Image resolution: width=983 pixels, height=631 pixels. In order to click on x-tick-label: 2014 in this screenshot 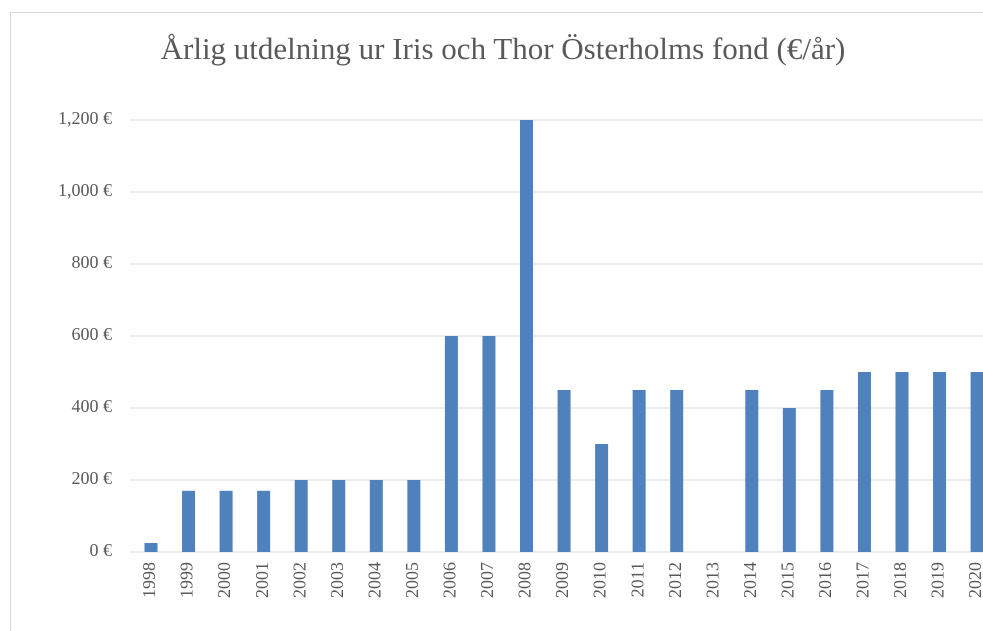, I will do `click(750, 580)`.